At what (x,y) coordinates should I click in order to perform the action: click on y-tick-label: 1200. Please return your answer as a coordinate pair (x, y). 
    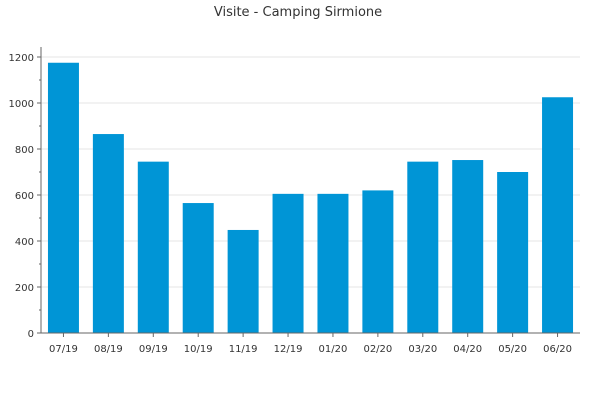
    Looking at the image, I should click on (21, 58).